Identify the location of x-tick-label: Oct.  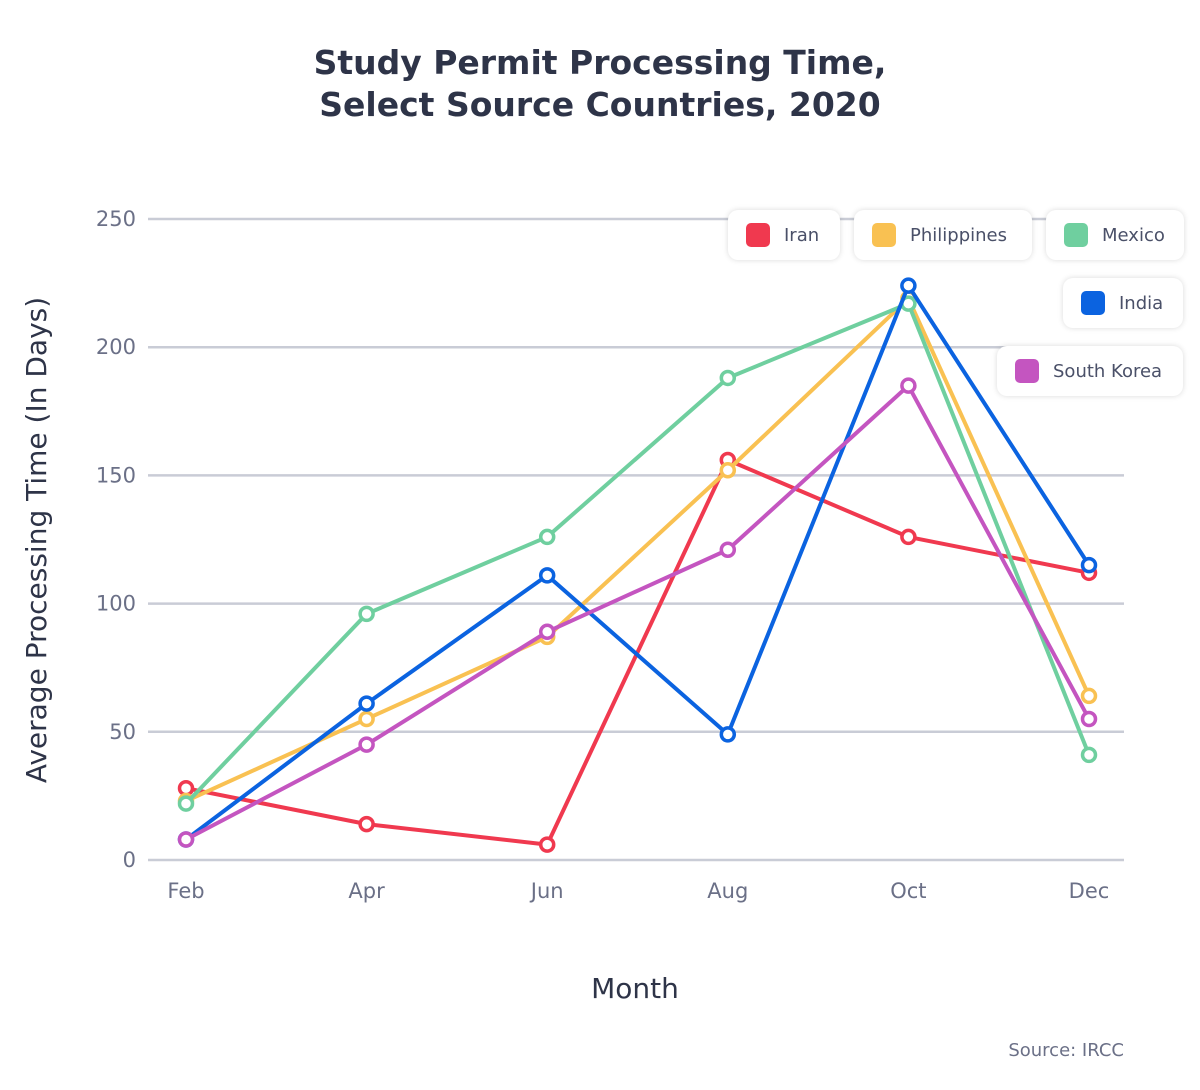
(908, 891).